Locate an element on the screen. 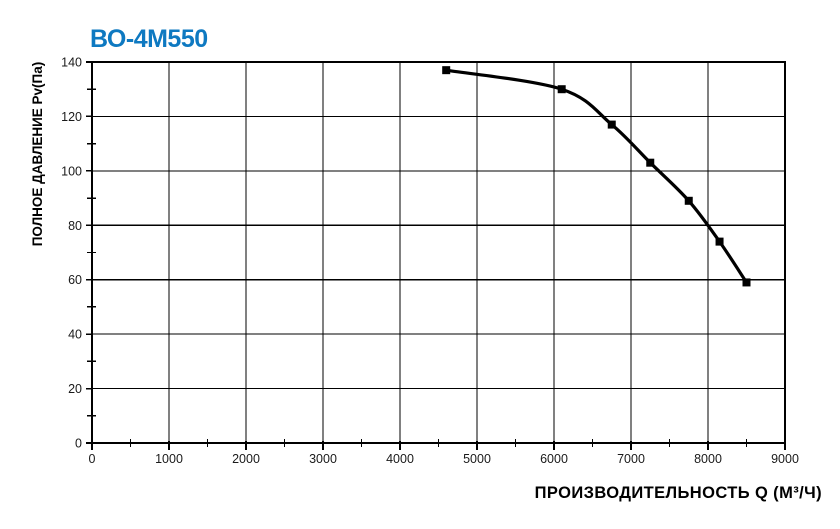  y-tick-label: 0 is located at coordinates (78, 444).